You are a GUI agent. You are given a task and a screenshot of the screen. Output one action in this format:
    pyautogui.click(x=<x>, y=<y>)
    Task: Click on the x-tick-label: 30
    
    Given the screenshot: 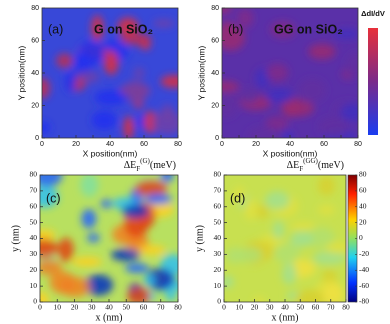 What is the action you would take?
    pyautogui.click(x=270, y=307)
    